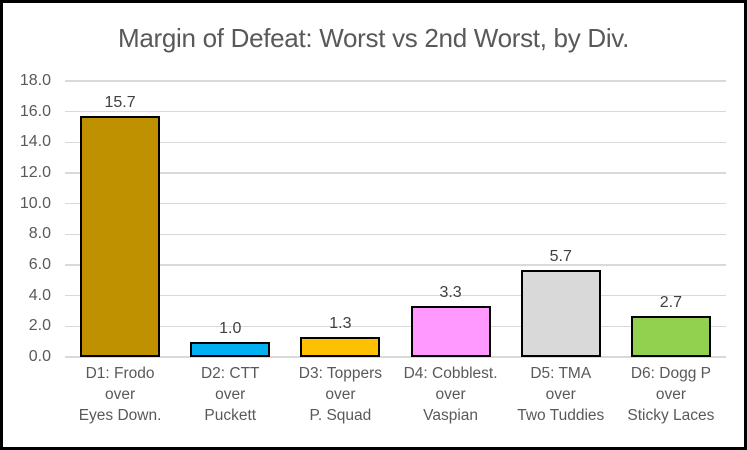  Describe the element at coordinates (35, 80) in the screenshot. I see `y-tick-label: 18.0` at that location.